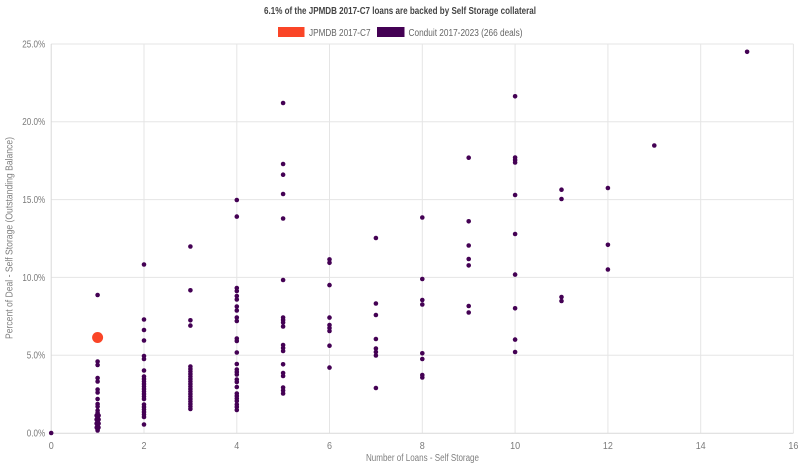 The width and height of the screenshot is (800, 472). What do you see at coordinates (466, 33) in the screenshot?
I see `svg-text: Conduit 2017-2023 (266 deals)` at bounding box center [466, 33].